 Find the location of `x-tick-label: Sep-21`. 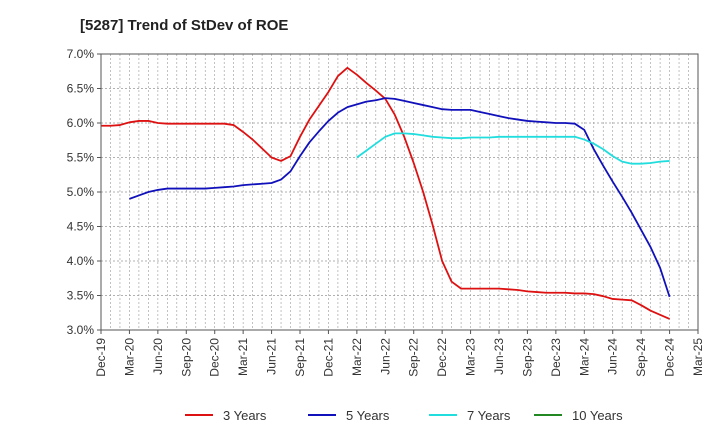

x-tick-label: Sep-21 is located at coordinates (300, 357).